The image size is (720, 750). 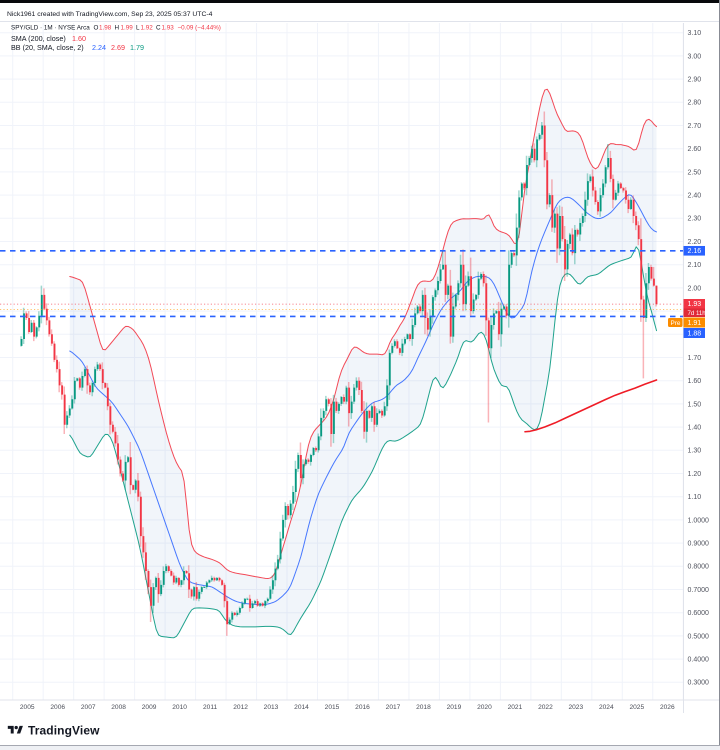 I want to click on svg-text: 1.10, so click(x=695, y=497).